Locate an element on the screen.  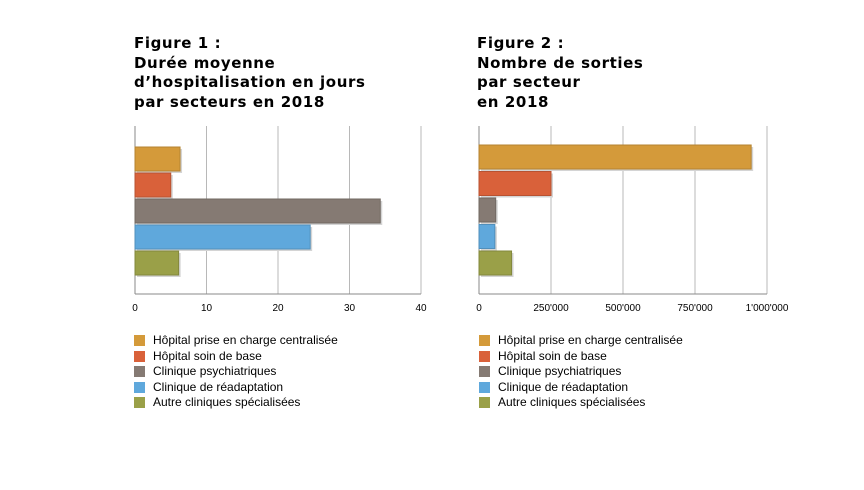
x-tick-label: 40 is located at coordinates (421, 308).